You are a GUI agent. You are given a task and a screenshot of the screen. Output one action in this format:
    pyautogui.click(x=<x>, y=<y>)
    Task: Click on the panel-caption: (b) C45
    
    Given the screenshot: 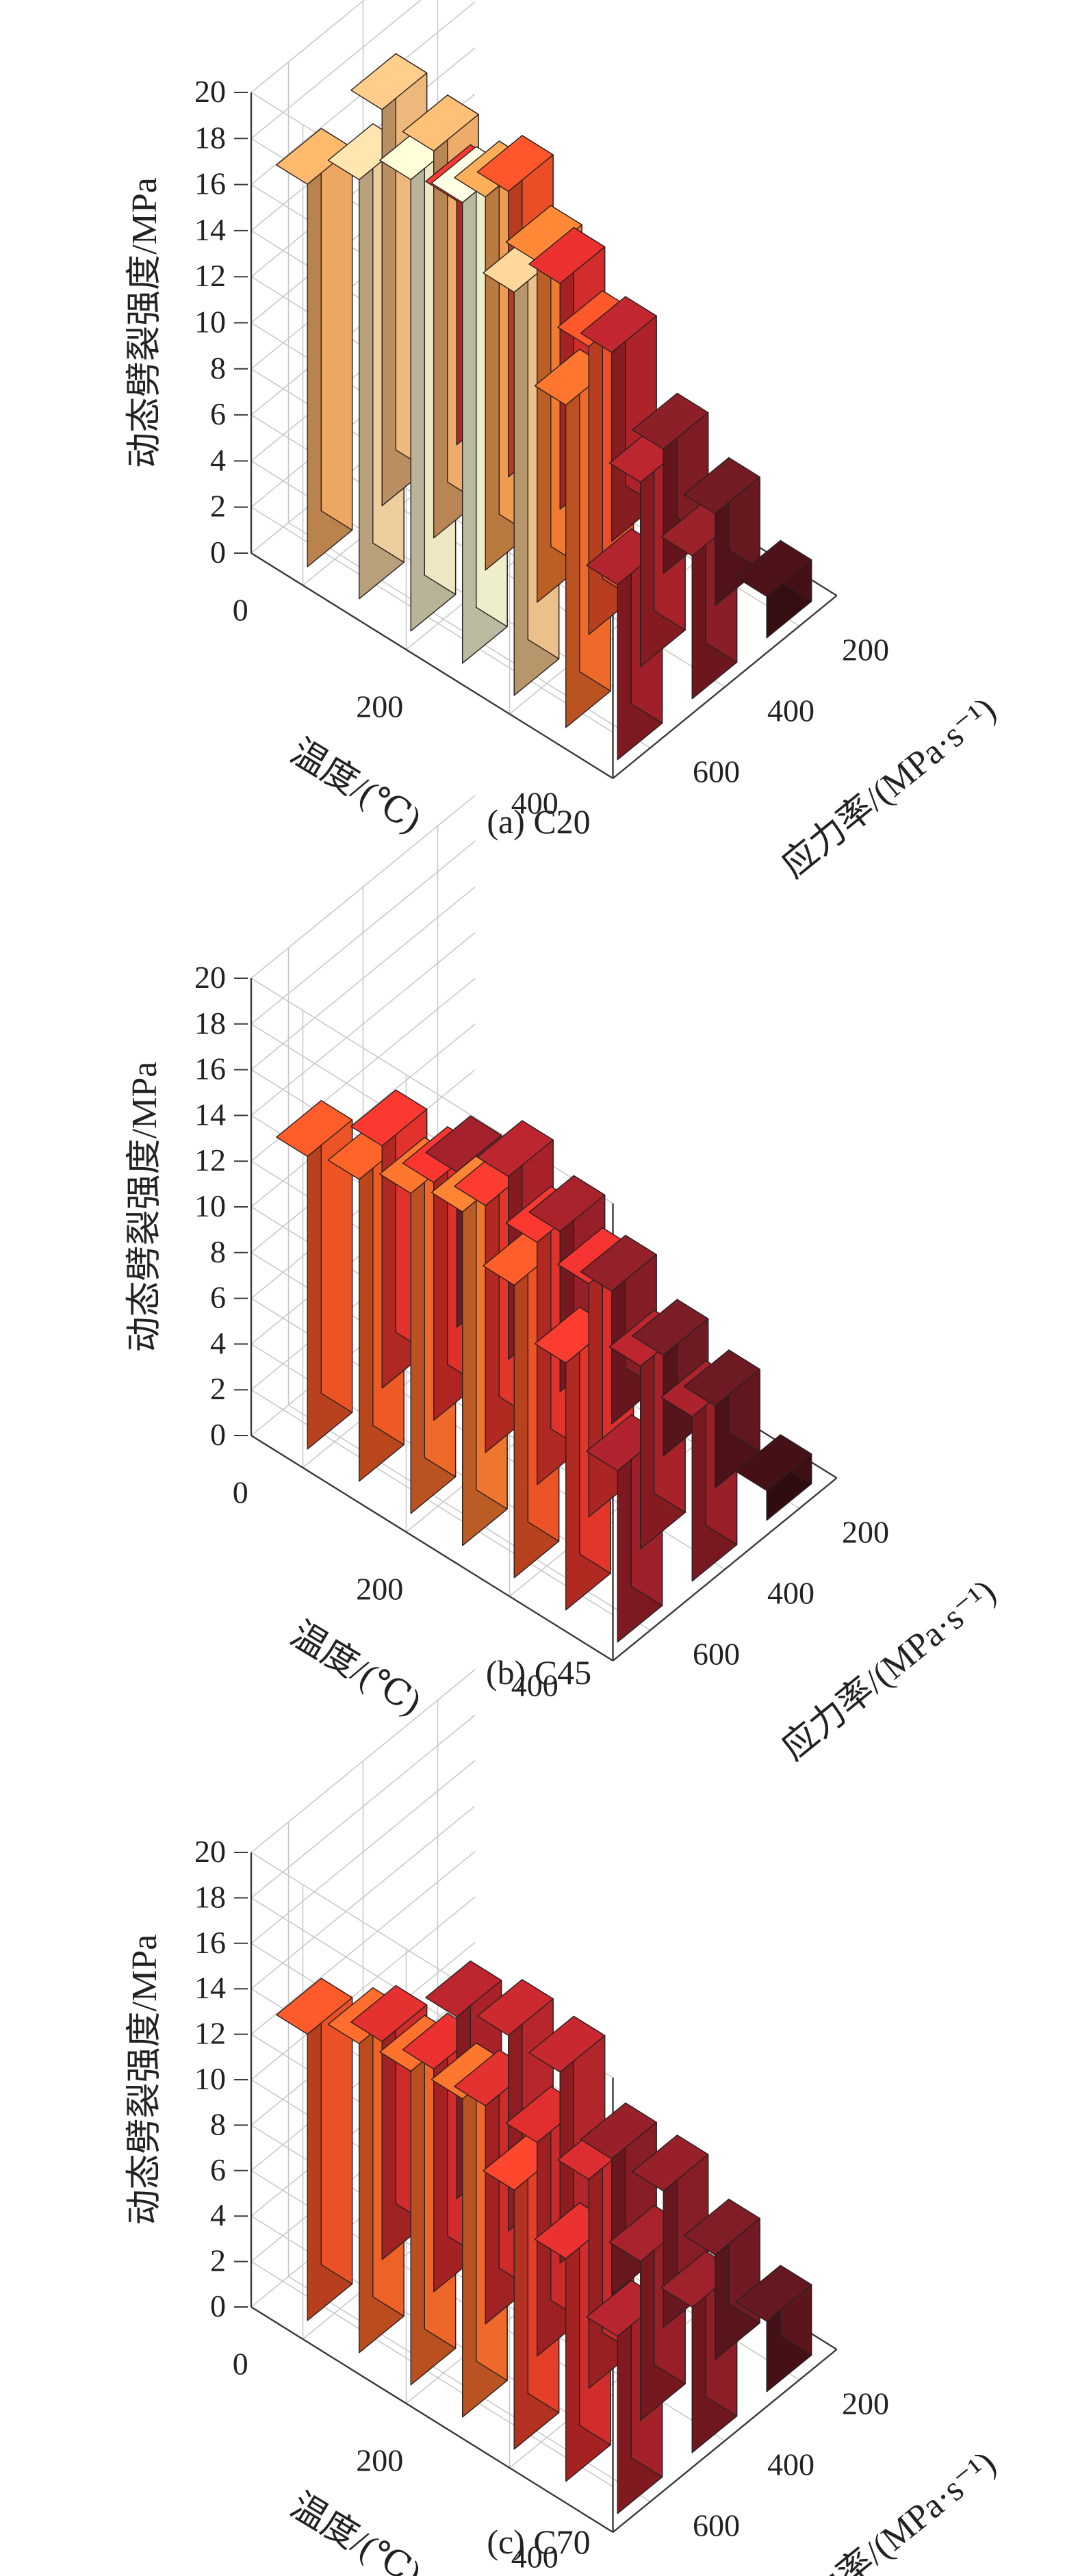 What is the action you would take?
    pyautogui.click(x=538, y=1672)
    